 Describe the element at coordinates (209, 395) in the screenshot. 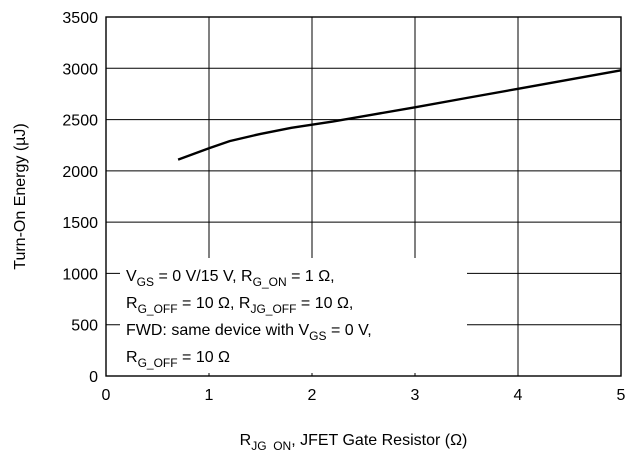

I see `x-tick-label-1: 1` at that location.